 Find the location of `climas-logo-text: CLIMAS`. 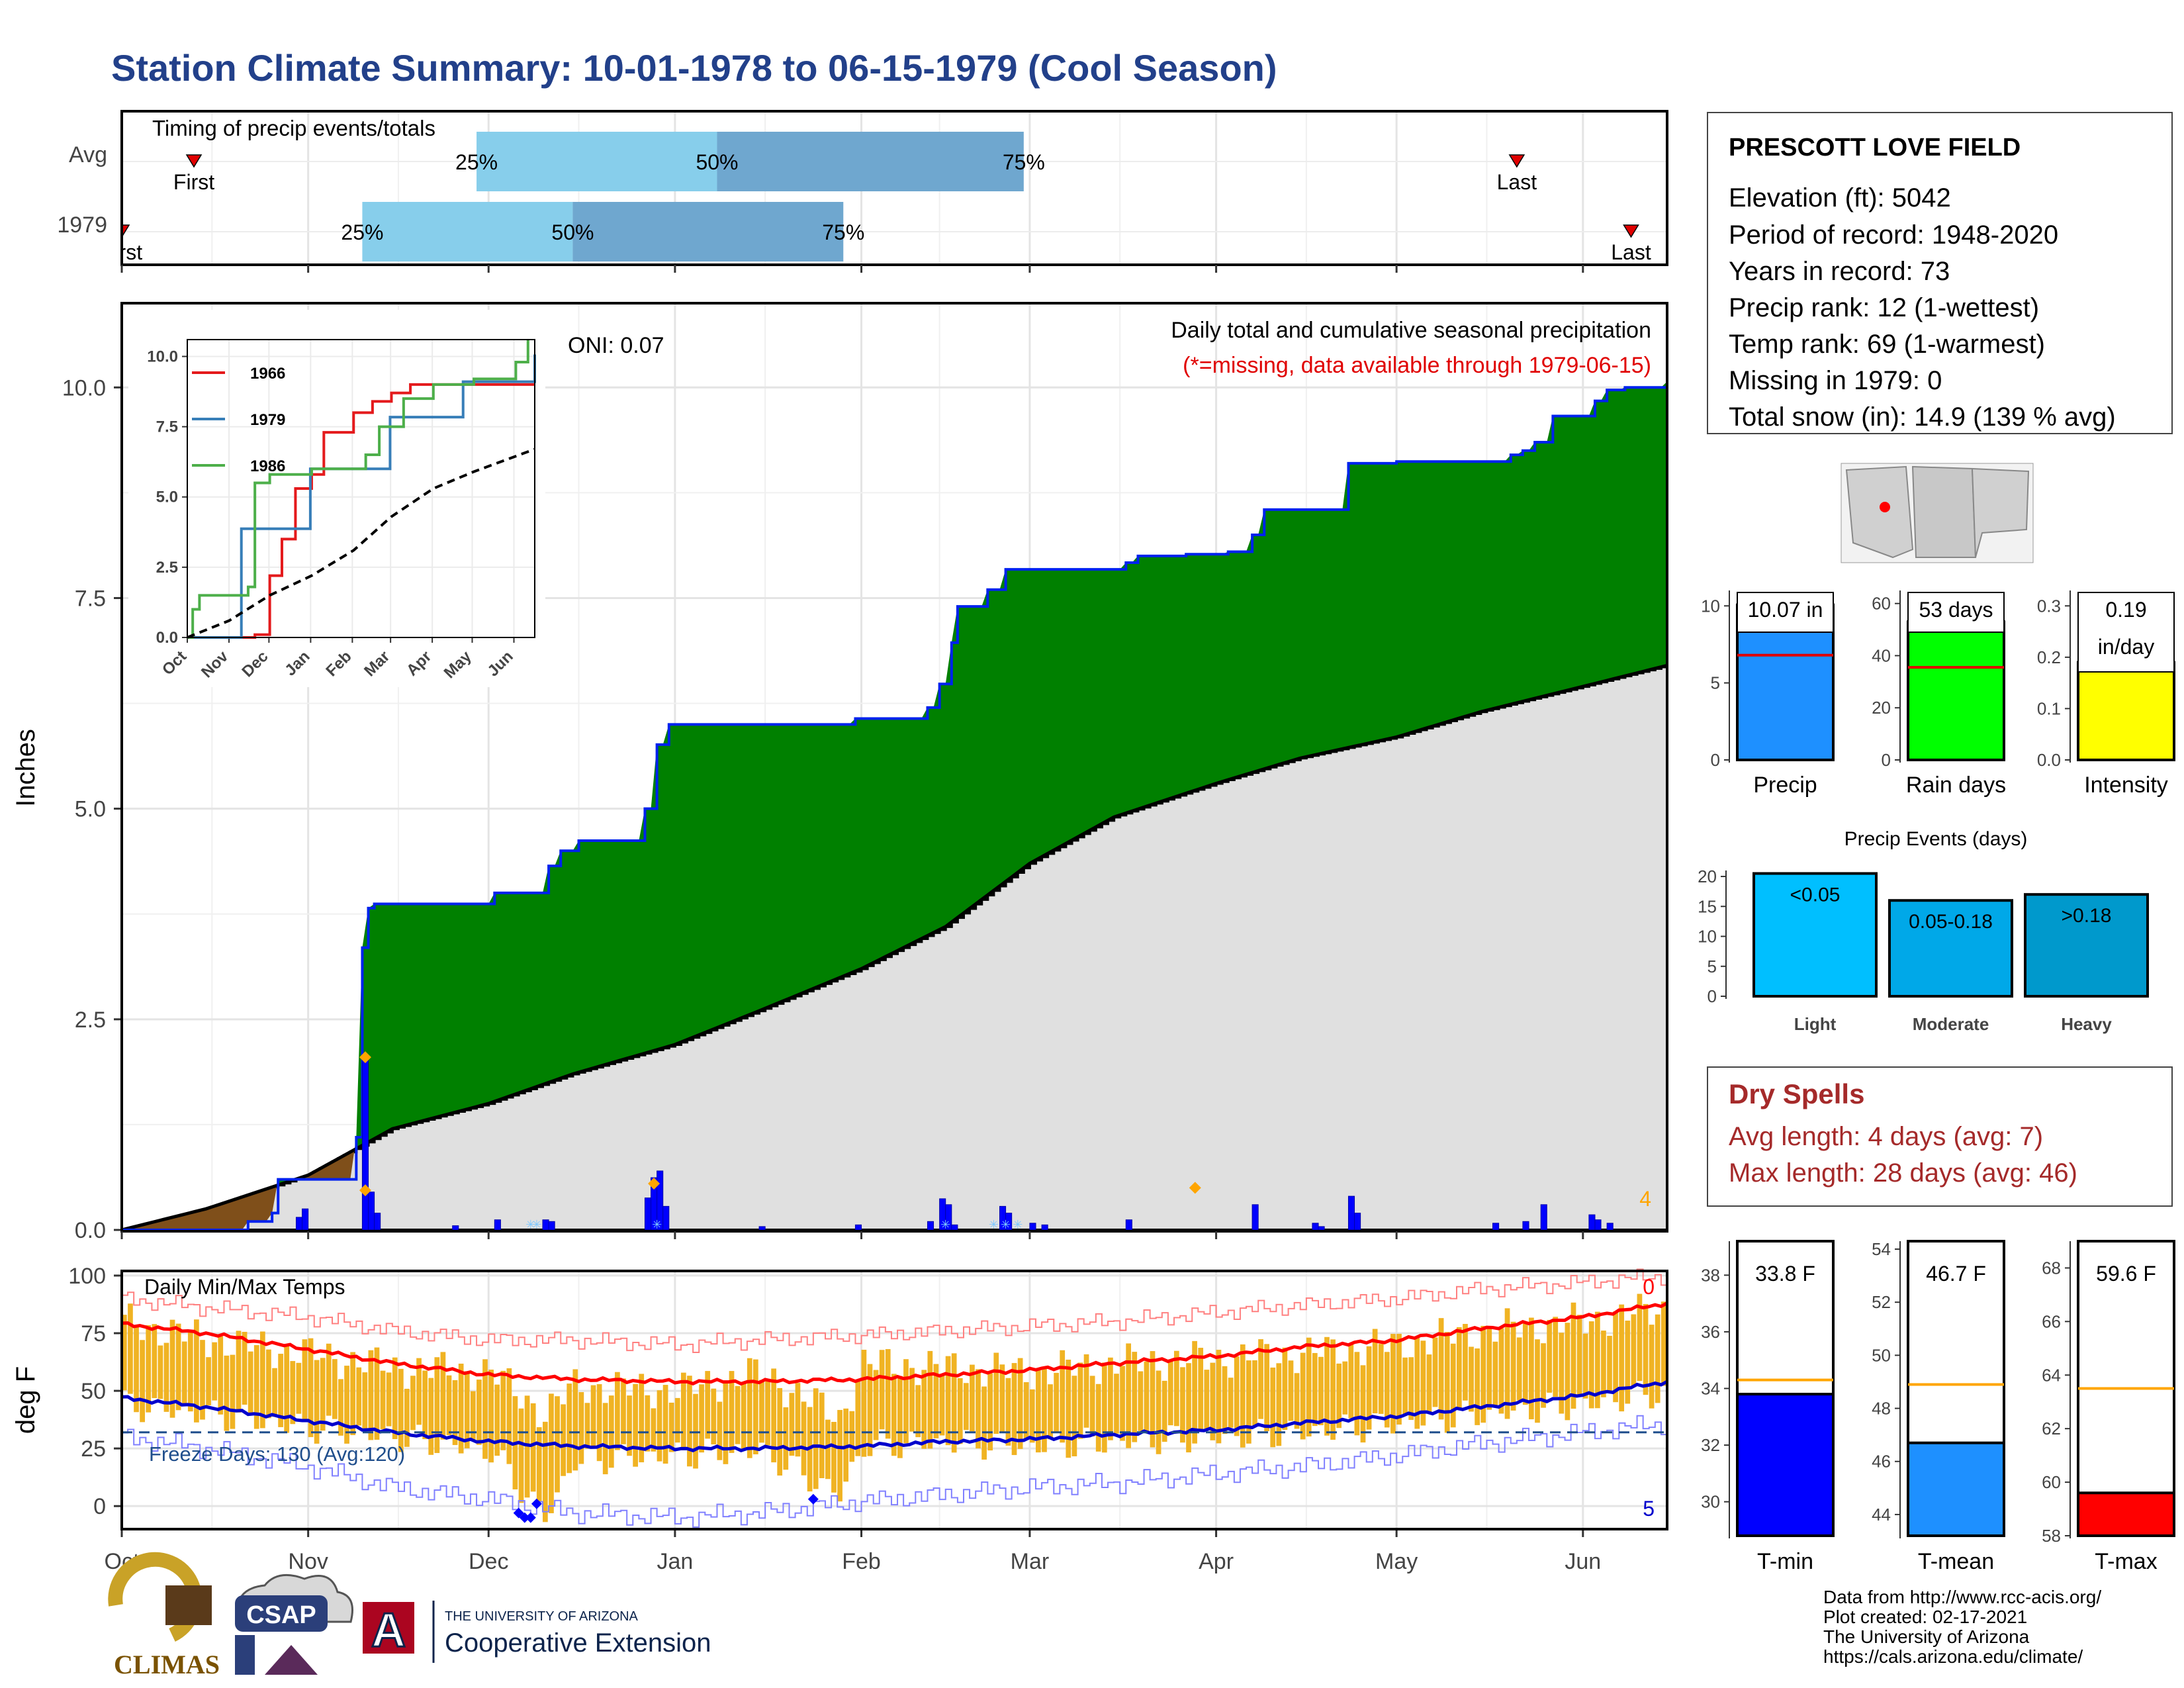

climas-logo-text: CLIMAS is located at coordinates (167, 1664).